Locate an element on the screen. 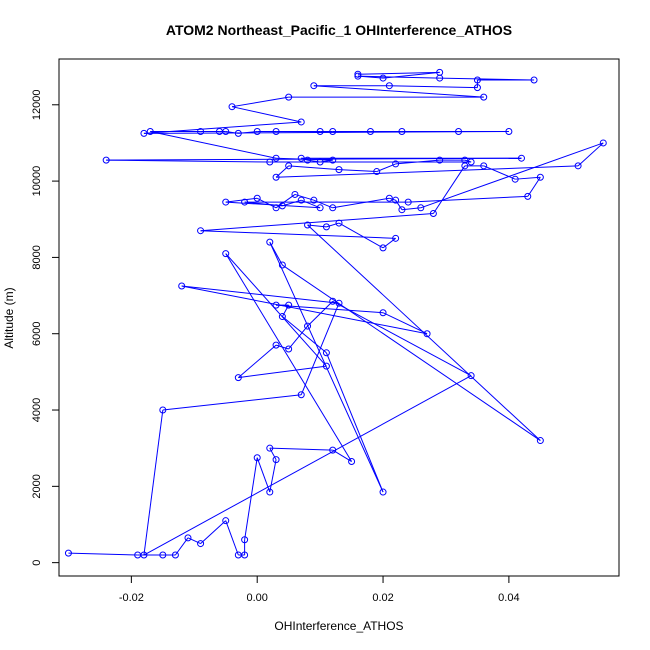  x-axis: -0.02 0.00 0.02 0.04 is located at coordinates (319, 589).